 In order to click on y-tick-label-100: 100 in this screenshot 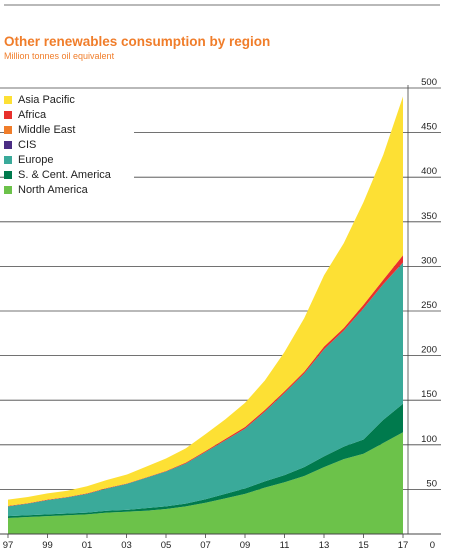, I will do `click(429, 439)`.